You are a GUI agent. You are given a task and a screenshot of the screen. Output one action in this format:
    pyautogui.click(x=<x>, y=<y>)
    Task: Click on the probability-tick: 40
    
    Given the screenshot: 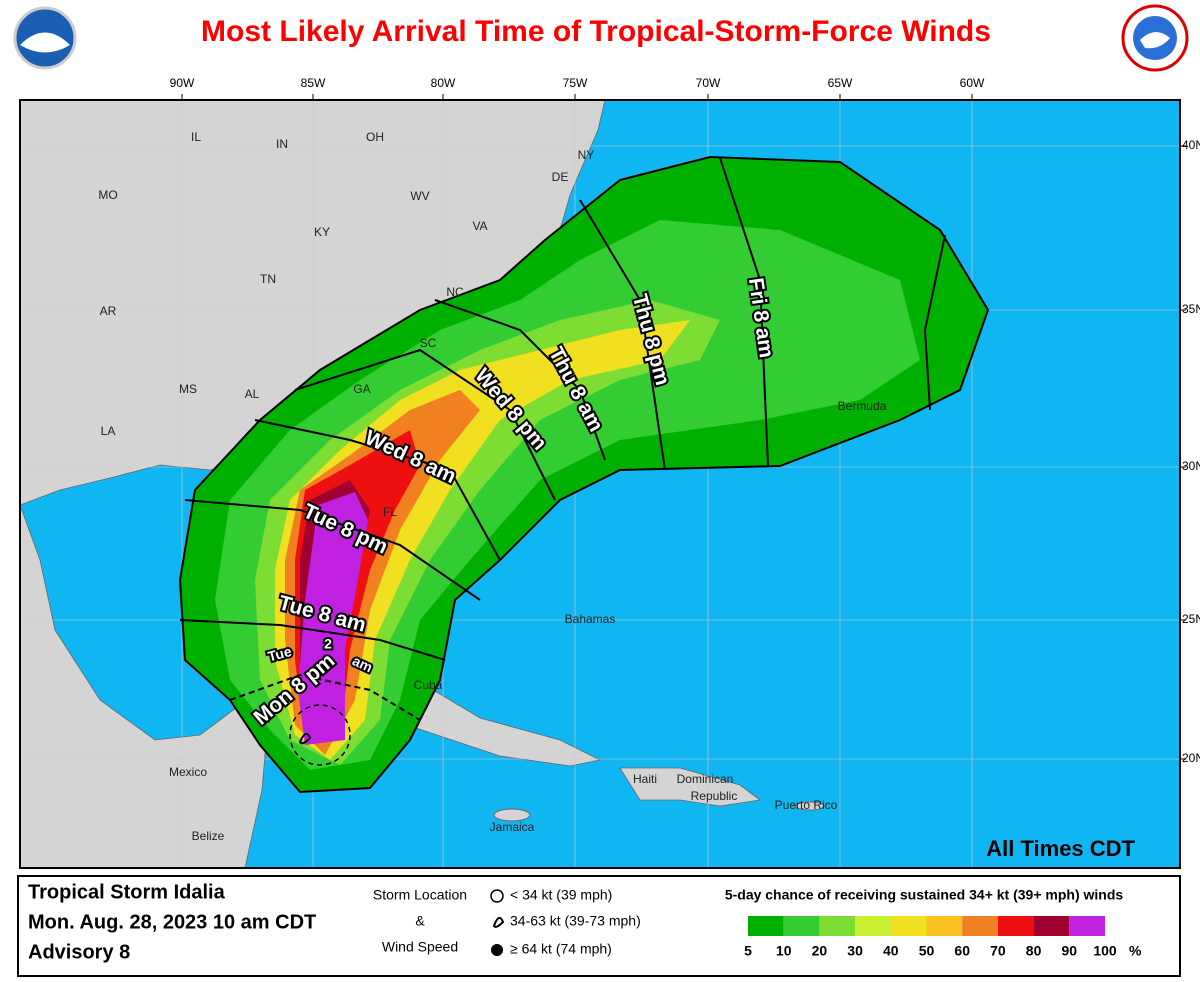 What is the action you would take?
    pyautogui.click(x=891, y=951)
    